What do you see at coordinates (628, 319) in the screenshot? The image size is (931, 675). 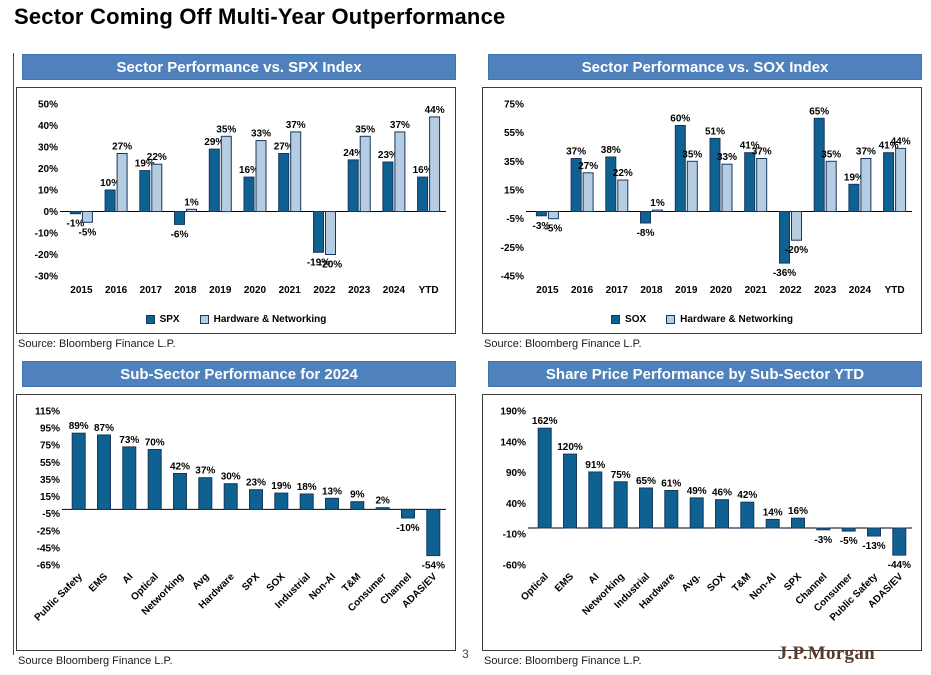 I see `legend-item: SOX` at bounding box center [628, 319].